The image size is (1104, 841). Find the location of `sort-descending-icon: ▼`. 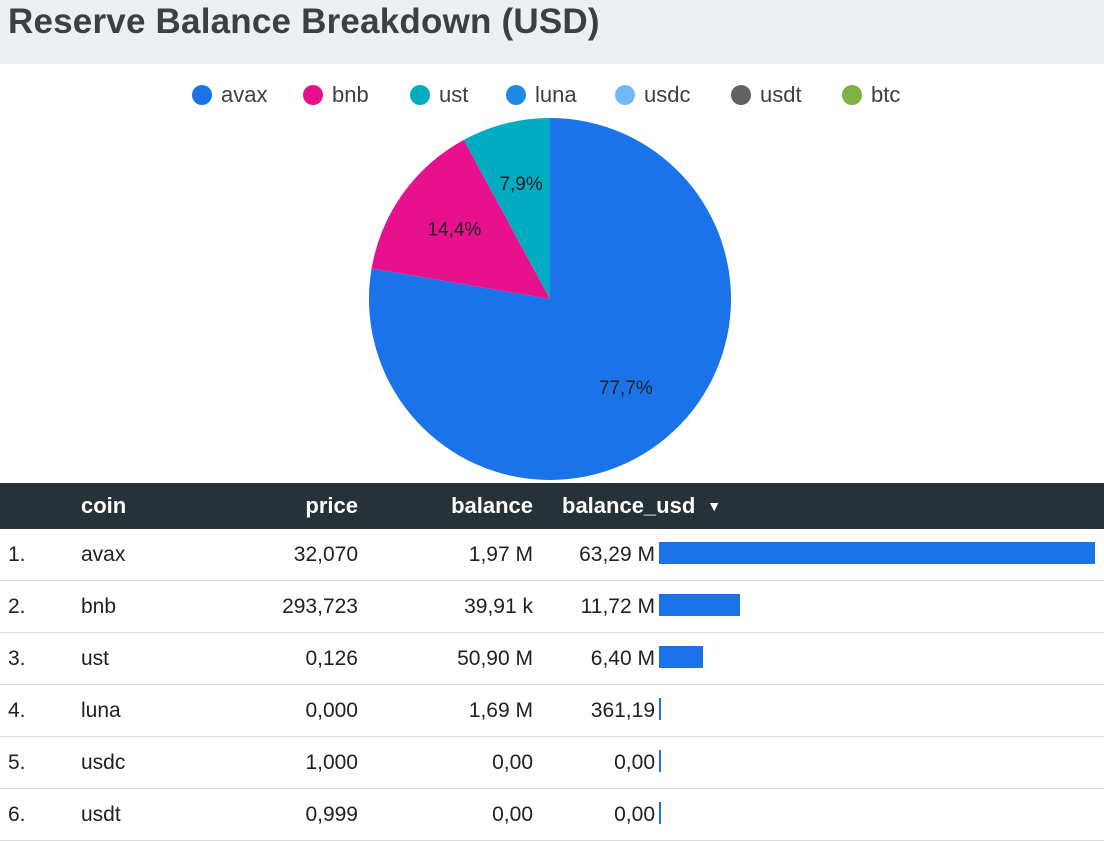

sort-descending-icon: ▼ is located at coordinates (714, 506).